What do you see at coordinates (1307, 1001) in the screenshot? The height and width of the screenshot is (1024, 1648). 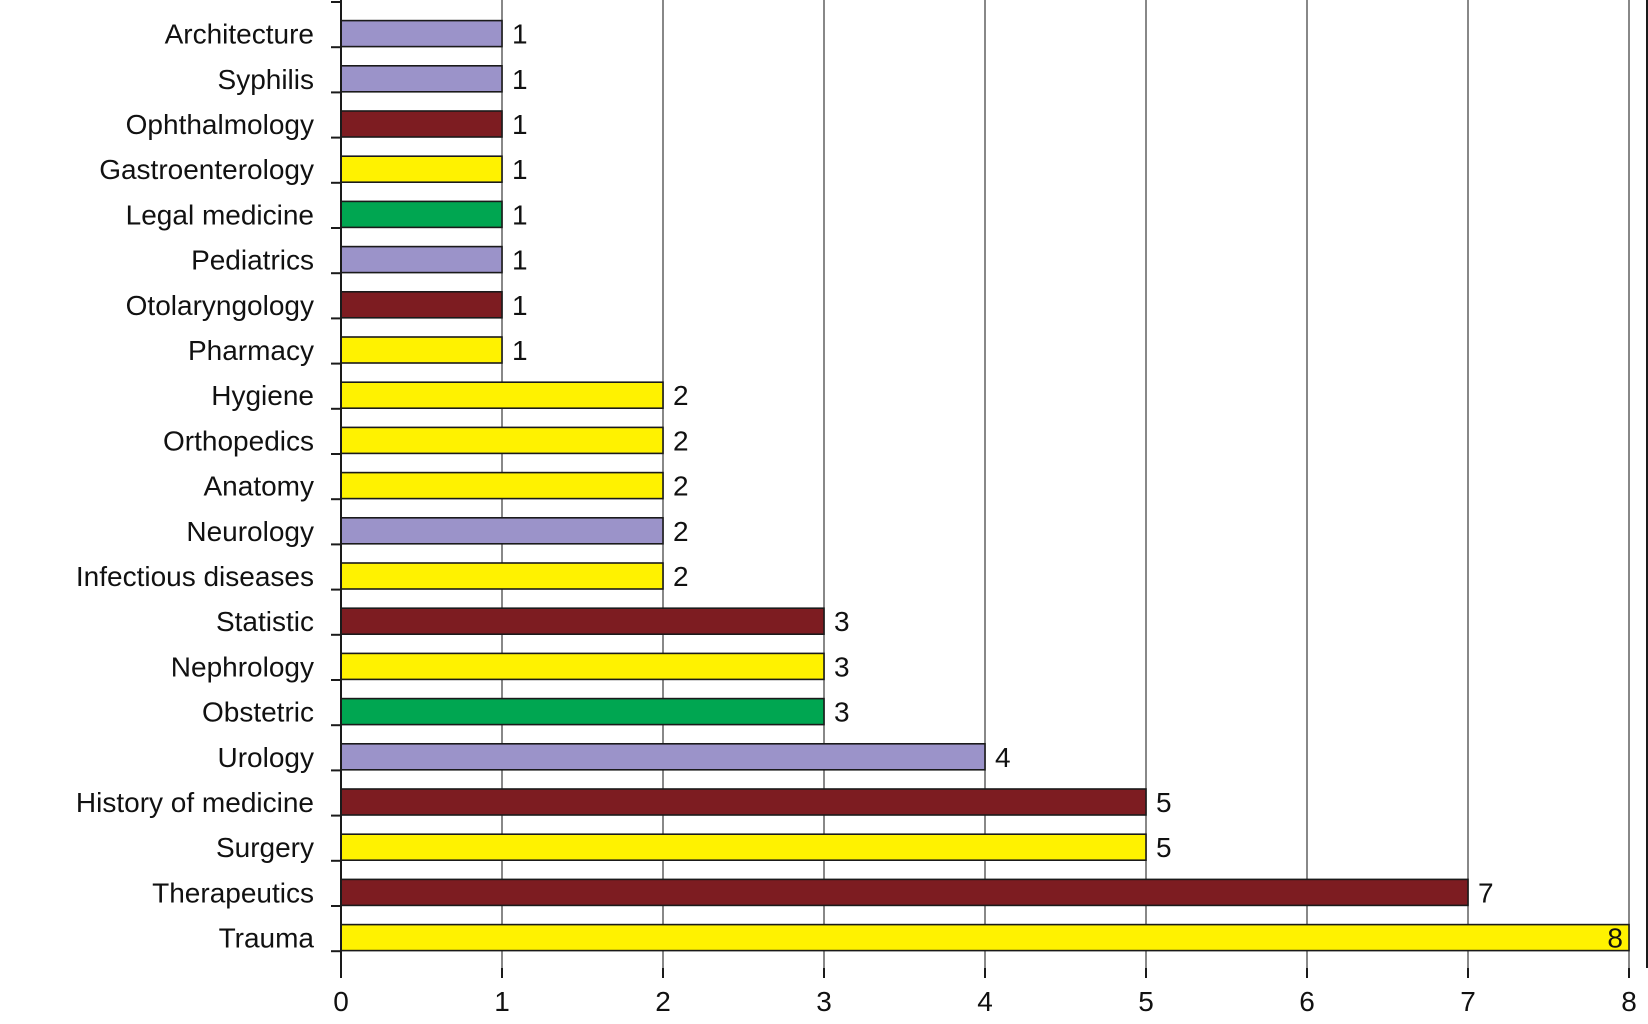 I see `x-tick-label: 6` at bounding box center [1307, 1001].